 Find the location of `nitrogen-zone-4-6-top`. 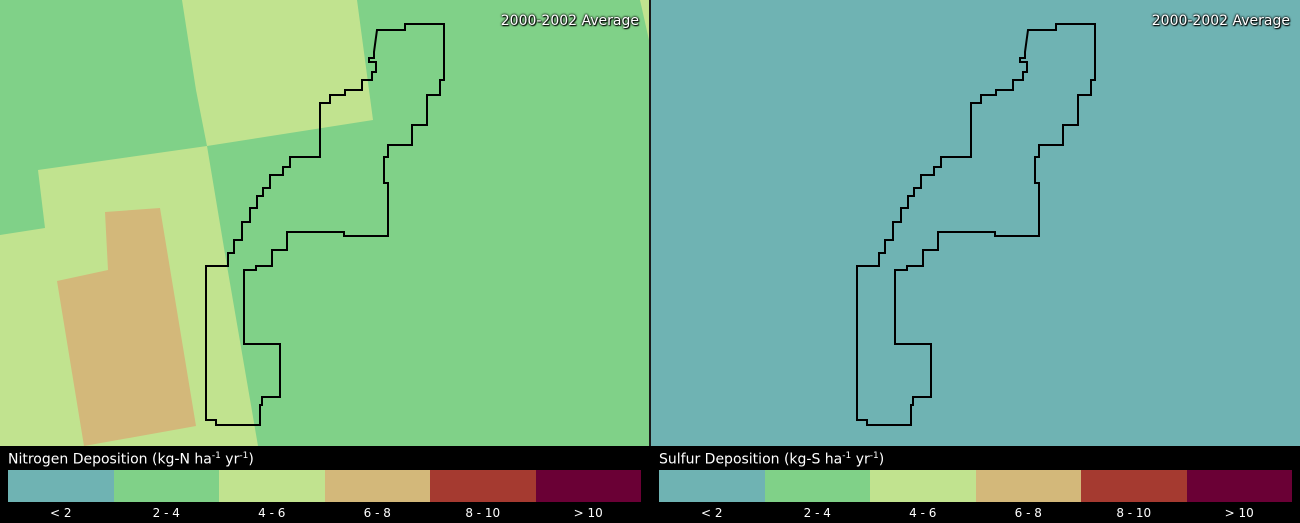

nitrogen-zone-4-6-top is located at coordinates (277, 73).